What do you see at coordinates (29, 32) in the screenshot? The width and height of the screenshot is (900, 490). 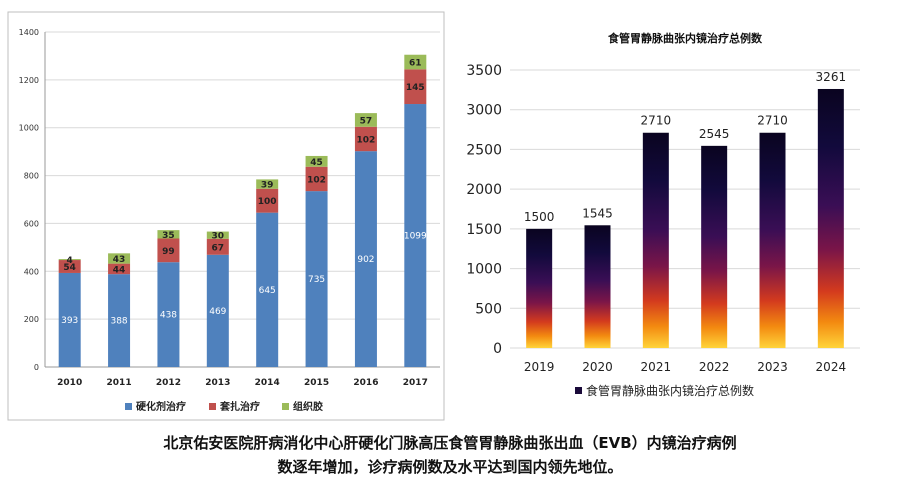 I see `y-tick-label: 1400` at bounding box center [29, 32].